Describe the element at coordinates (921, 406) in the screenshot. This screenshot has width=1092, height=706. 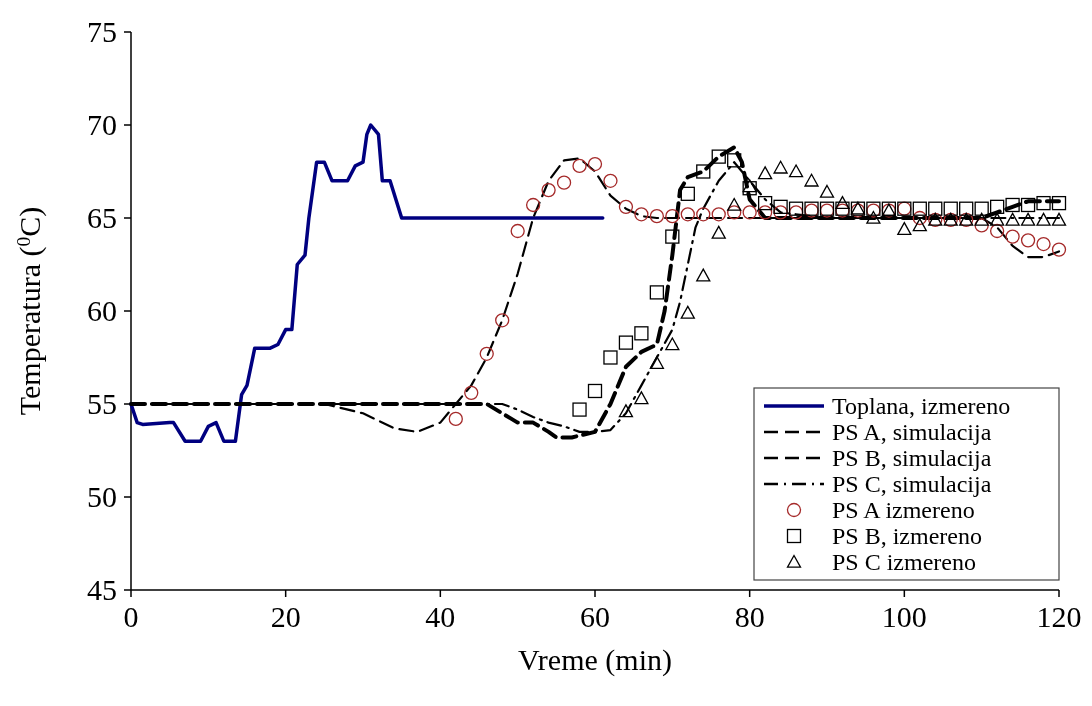
I see `legend-label: Toplana, izmereno` at that location.